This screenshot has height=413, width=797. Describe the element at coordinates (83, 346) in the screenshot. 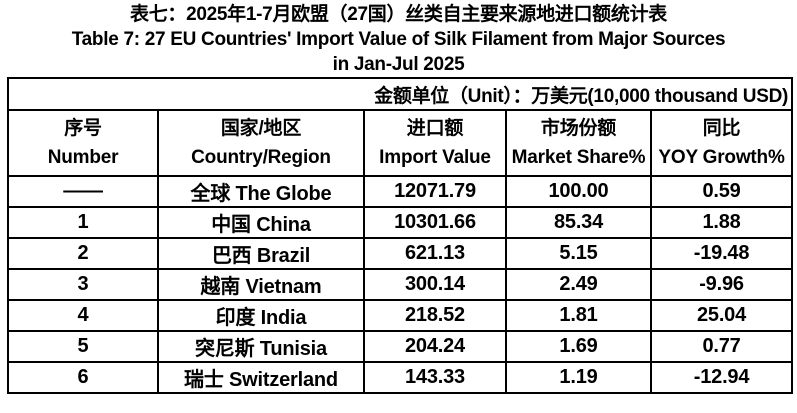

I see `cell-number: 5` at that location.